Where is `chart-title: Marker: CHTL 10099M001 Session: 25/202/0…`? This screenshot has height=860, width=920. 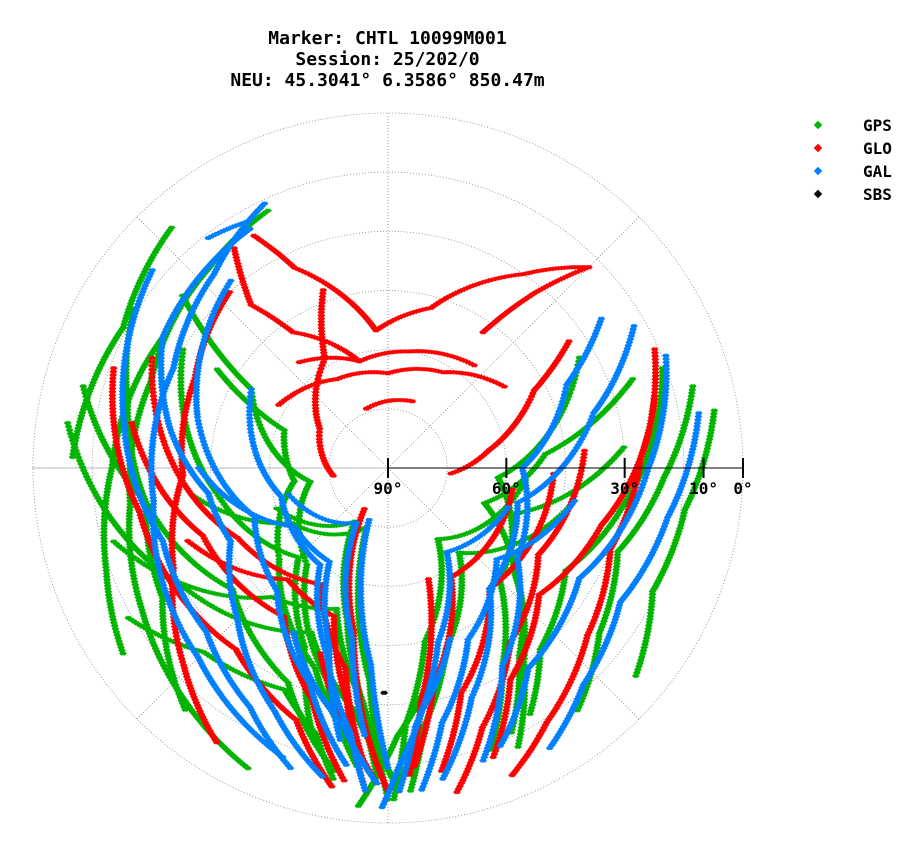
chart-title: Marker: CHTL 10099M001 Session: 25/202/0… is located at coordinates (387, 59).